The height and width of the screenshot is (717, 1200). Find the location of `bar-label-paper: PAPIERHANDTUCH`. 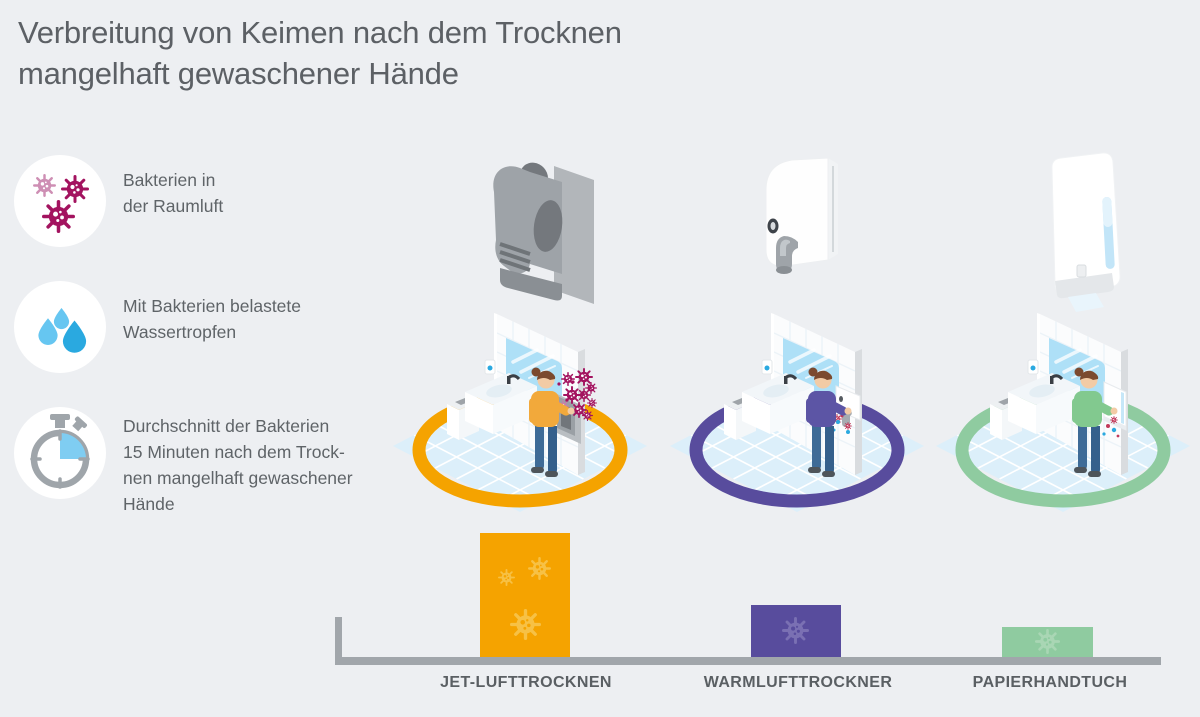

bar-label-paper: PAPIERHANDTUCH is located at coordinates (1050, 682).